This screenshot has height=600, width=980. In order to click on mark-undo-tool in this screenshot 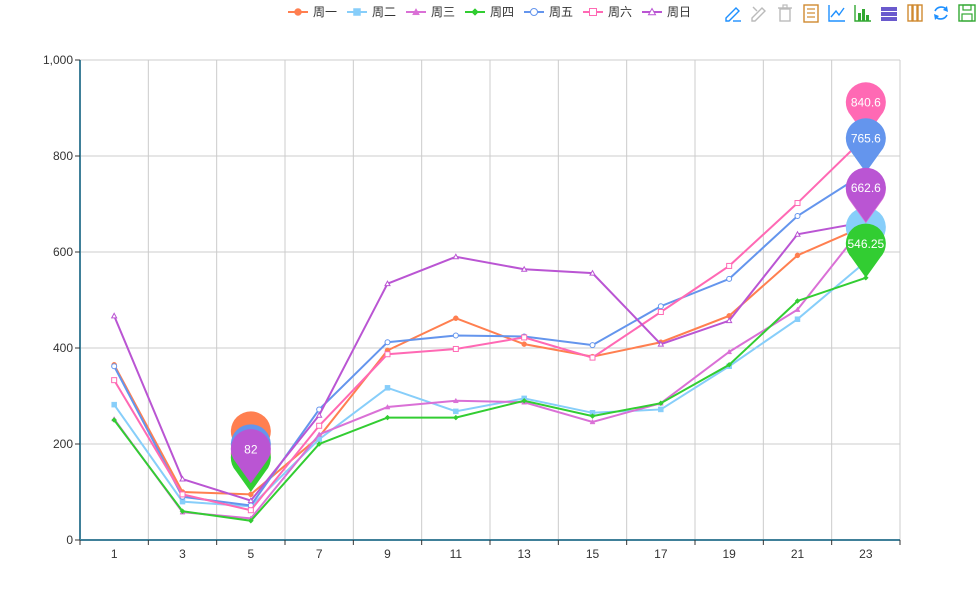, I will do `click(759, 12)`.